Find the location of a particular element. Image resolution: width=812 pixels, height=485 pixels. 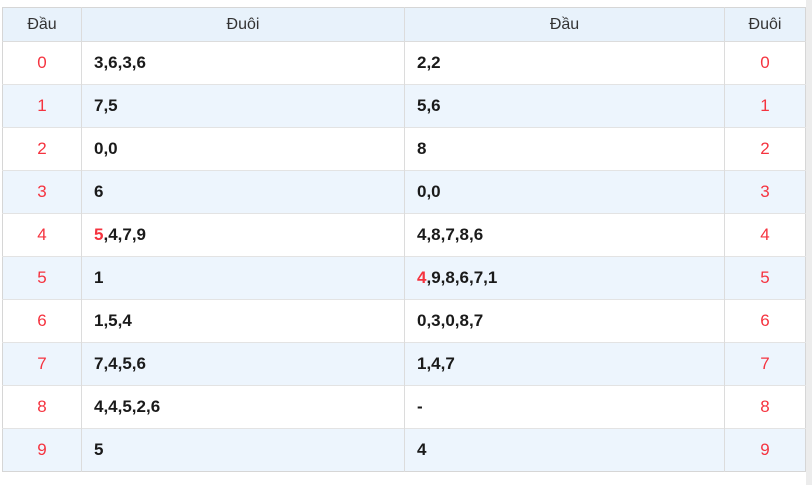

value-text: 3,6,3,6 is located at coordinates (120, 62).